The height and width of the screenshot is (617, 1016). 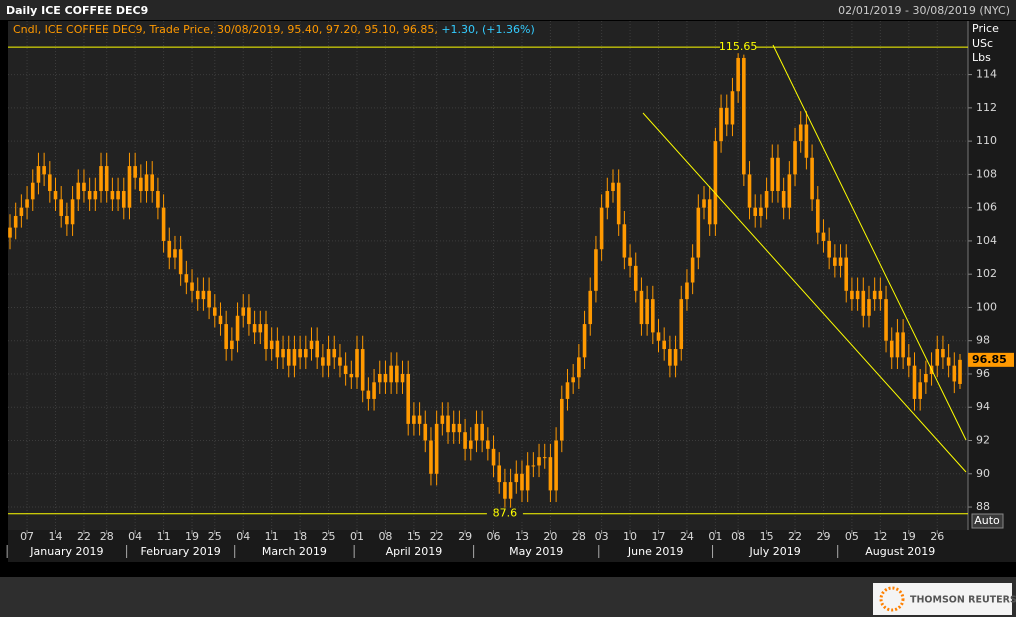 What do you see at coordinates (869, 242) in the screenshot?
I see `trend-line` at bounding box center [869, 242].